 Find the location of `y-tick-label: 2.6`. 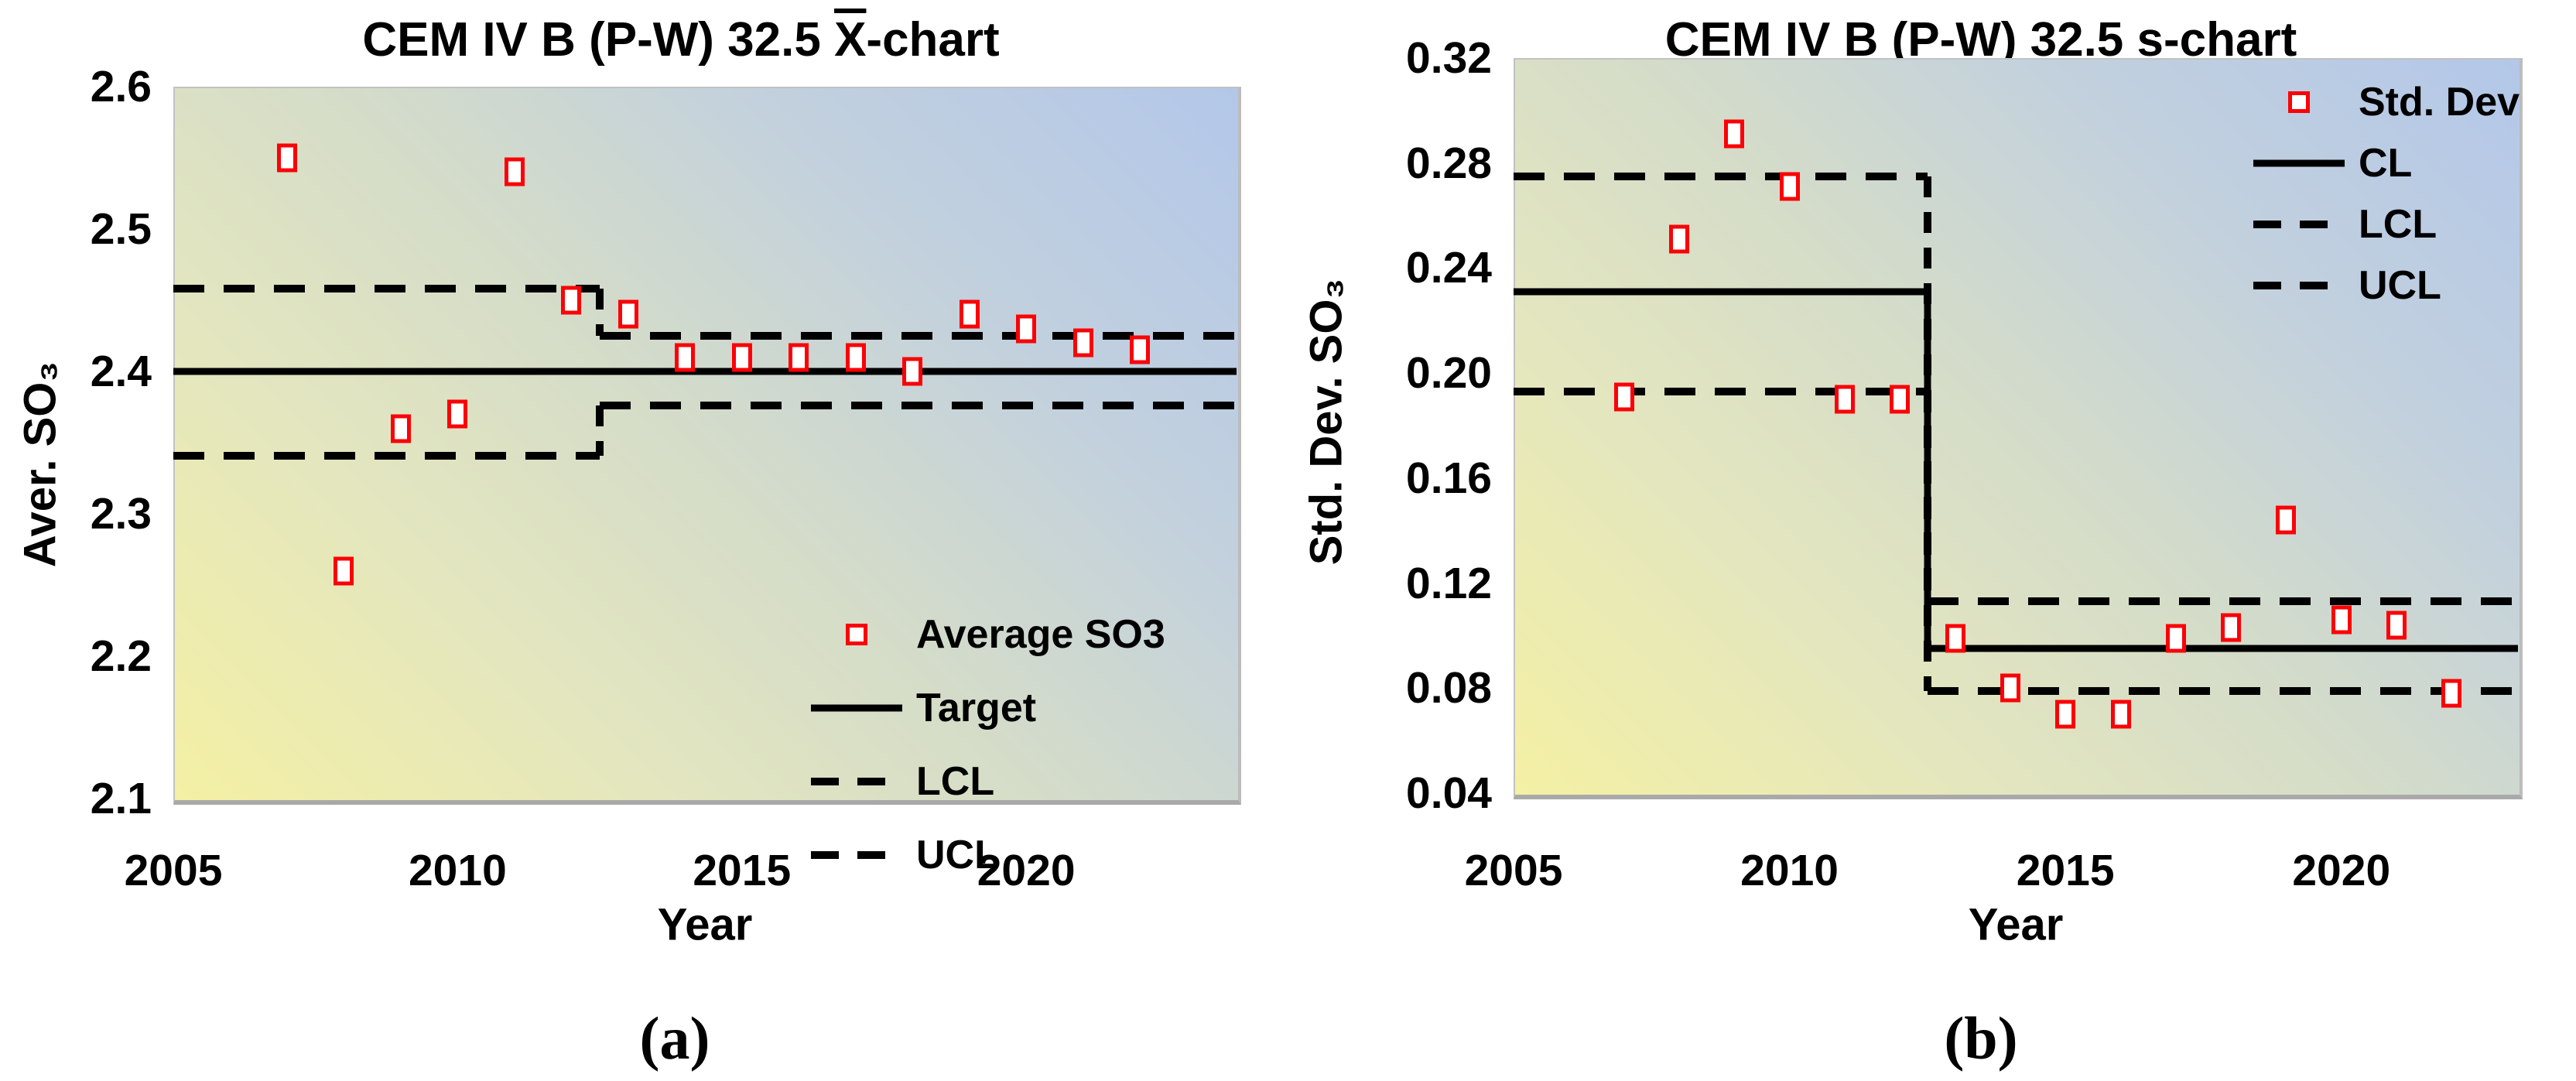

y-tick-label: 2.6 is located at coordinates (121, 86).